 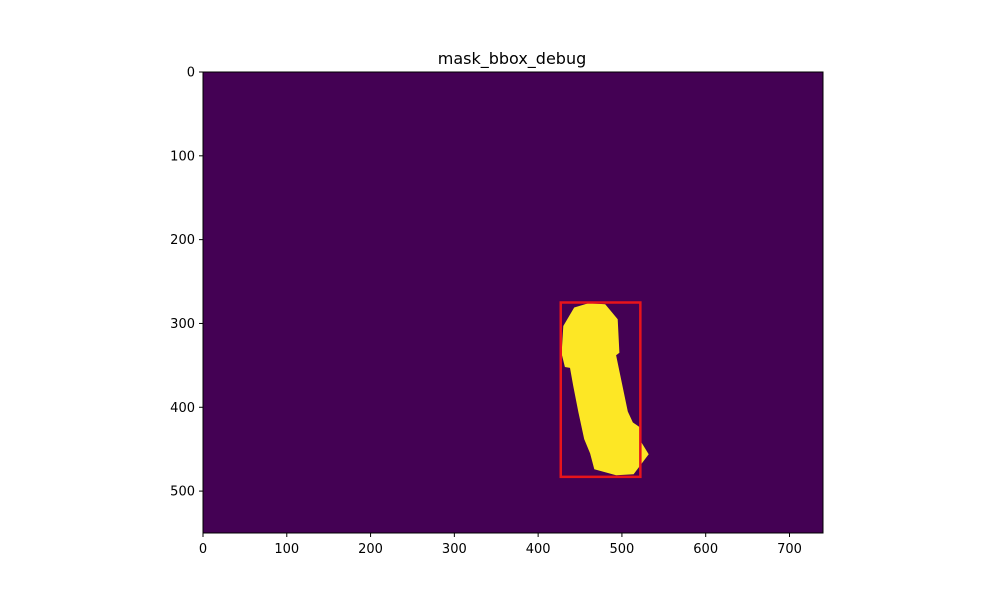 What do you see at coordinates (500, 545) in the screenshot?
I see `x-axis: 0 100 200 300 400 500 600 700` at bounding box center [500, 545].